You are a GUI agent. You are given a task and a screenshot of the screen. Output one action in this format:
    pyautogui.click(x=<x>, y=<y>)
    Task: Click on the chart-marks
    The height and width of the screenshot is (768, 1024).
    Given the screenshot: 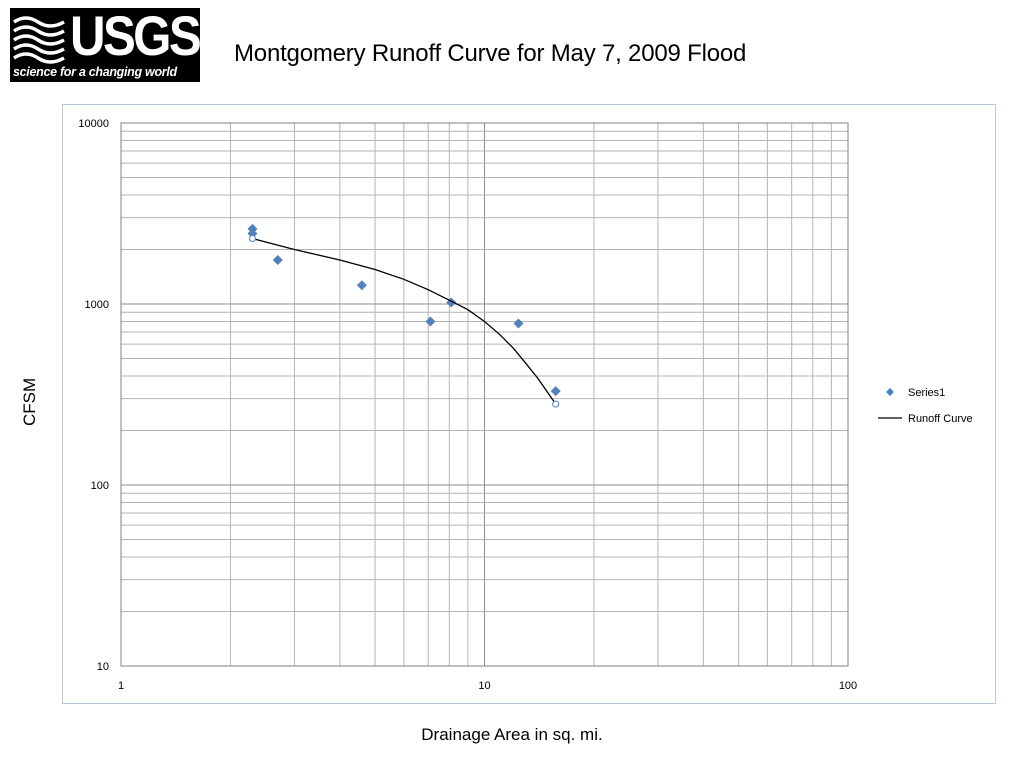 What is the action you would take?
    pyautogui.click(x=404, y=315)
    